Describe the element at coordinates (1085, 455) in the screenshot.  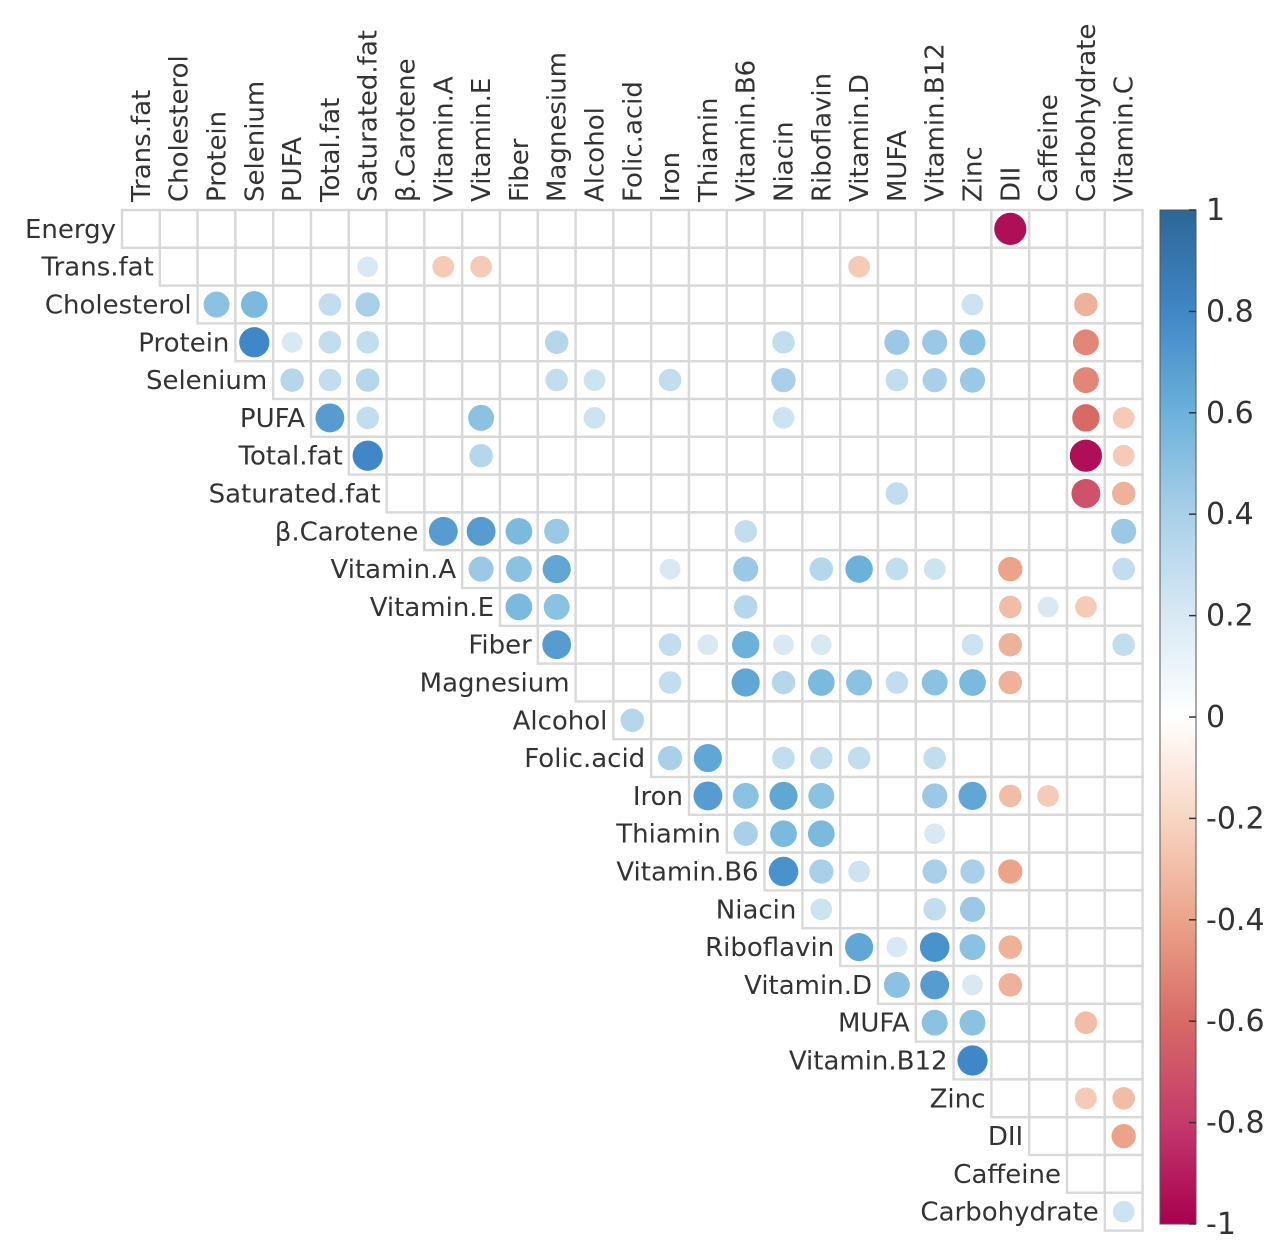
I see `corr-circle-total-fat-carbohydrate` at that location.